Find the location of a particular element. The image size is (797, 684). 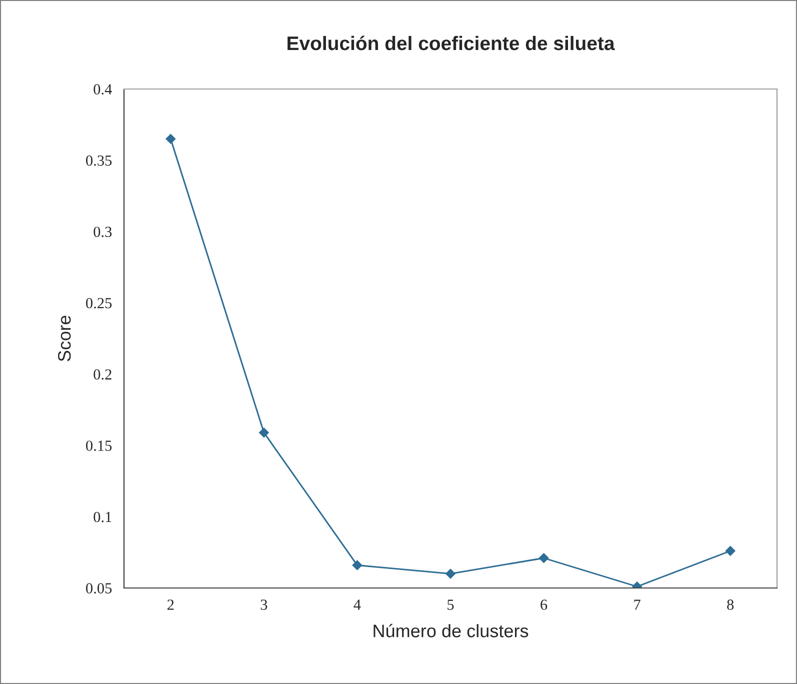

x-tick-label: 6 is located at coordinates (544, 605).